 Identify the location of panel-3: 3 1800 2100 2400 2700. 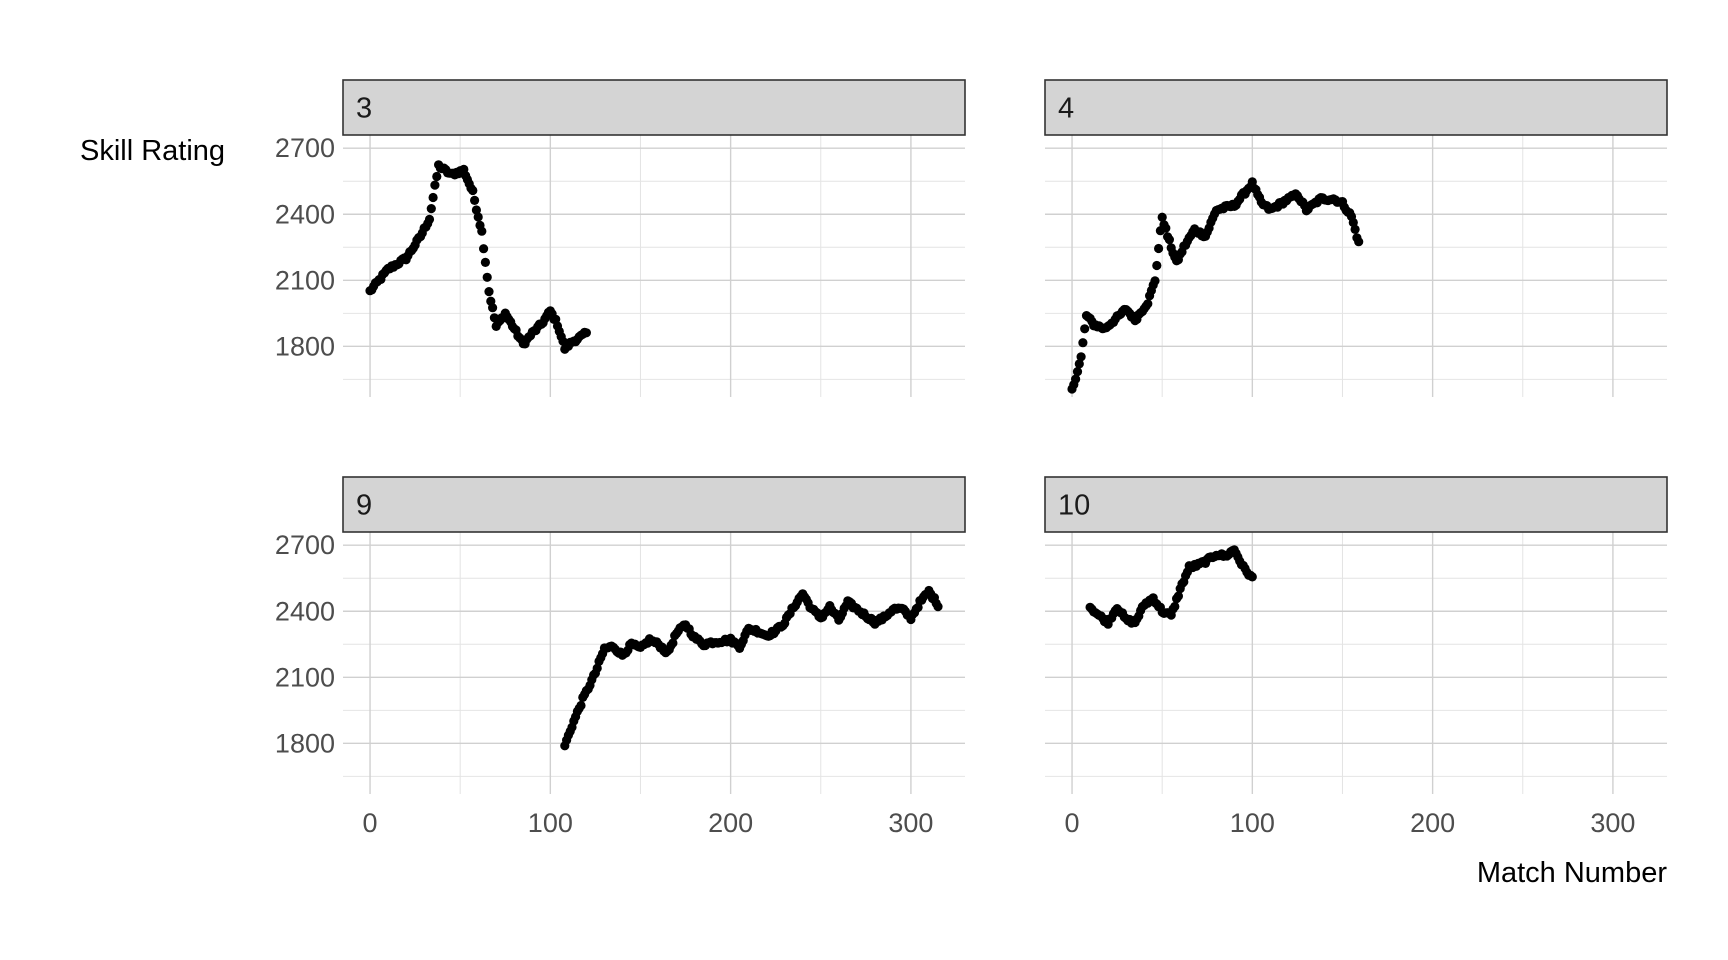
(620, 238).